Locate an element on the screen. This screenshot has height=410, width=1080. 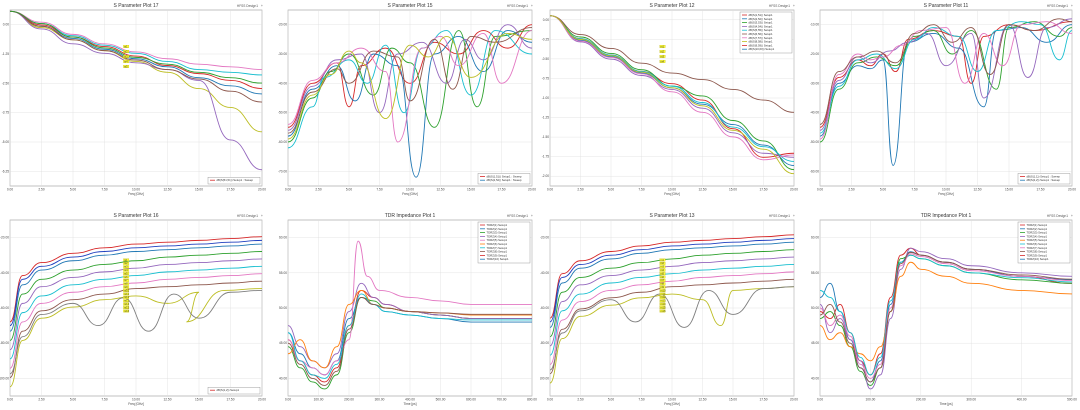
x-tick-label: 100.00 is located at coordinates (319, 400).